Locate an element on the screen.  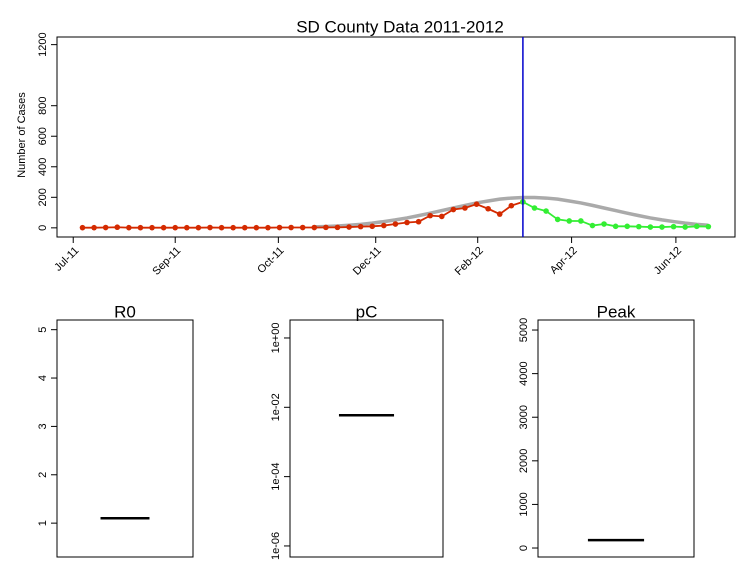
x-tick-label: Oct-11 is located at coordinates (270, 260).